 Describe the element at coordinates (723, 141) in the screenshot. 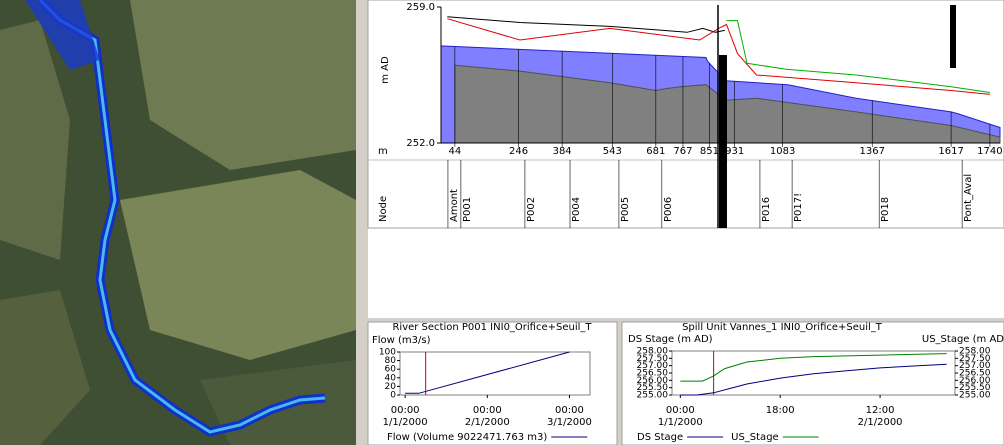

I see `cursor-bar` at that location.